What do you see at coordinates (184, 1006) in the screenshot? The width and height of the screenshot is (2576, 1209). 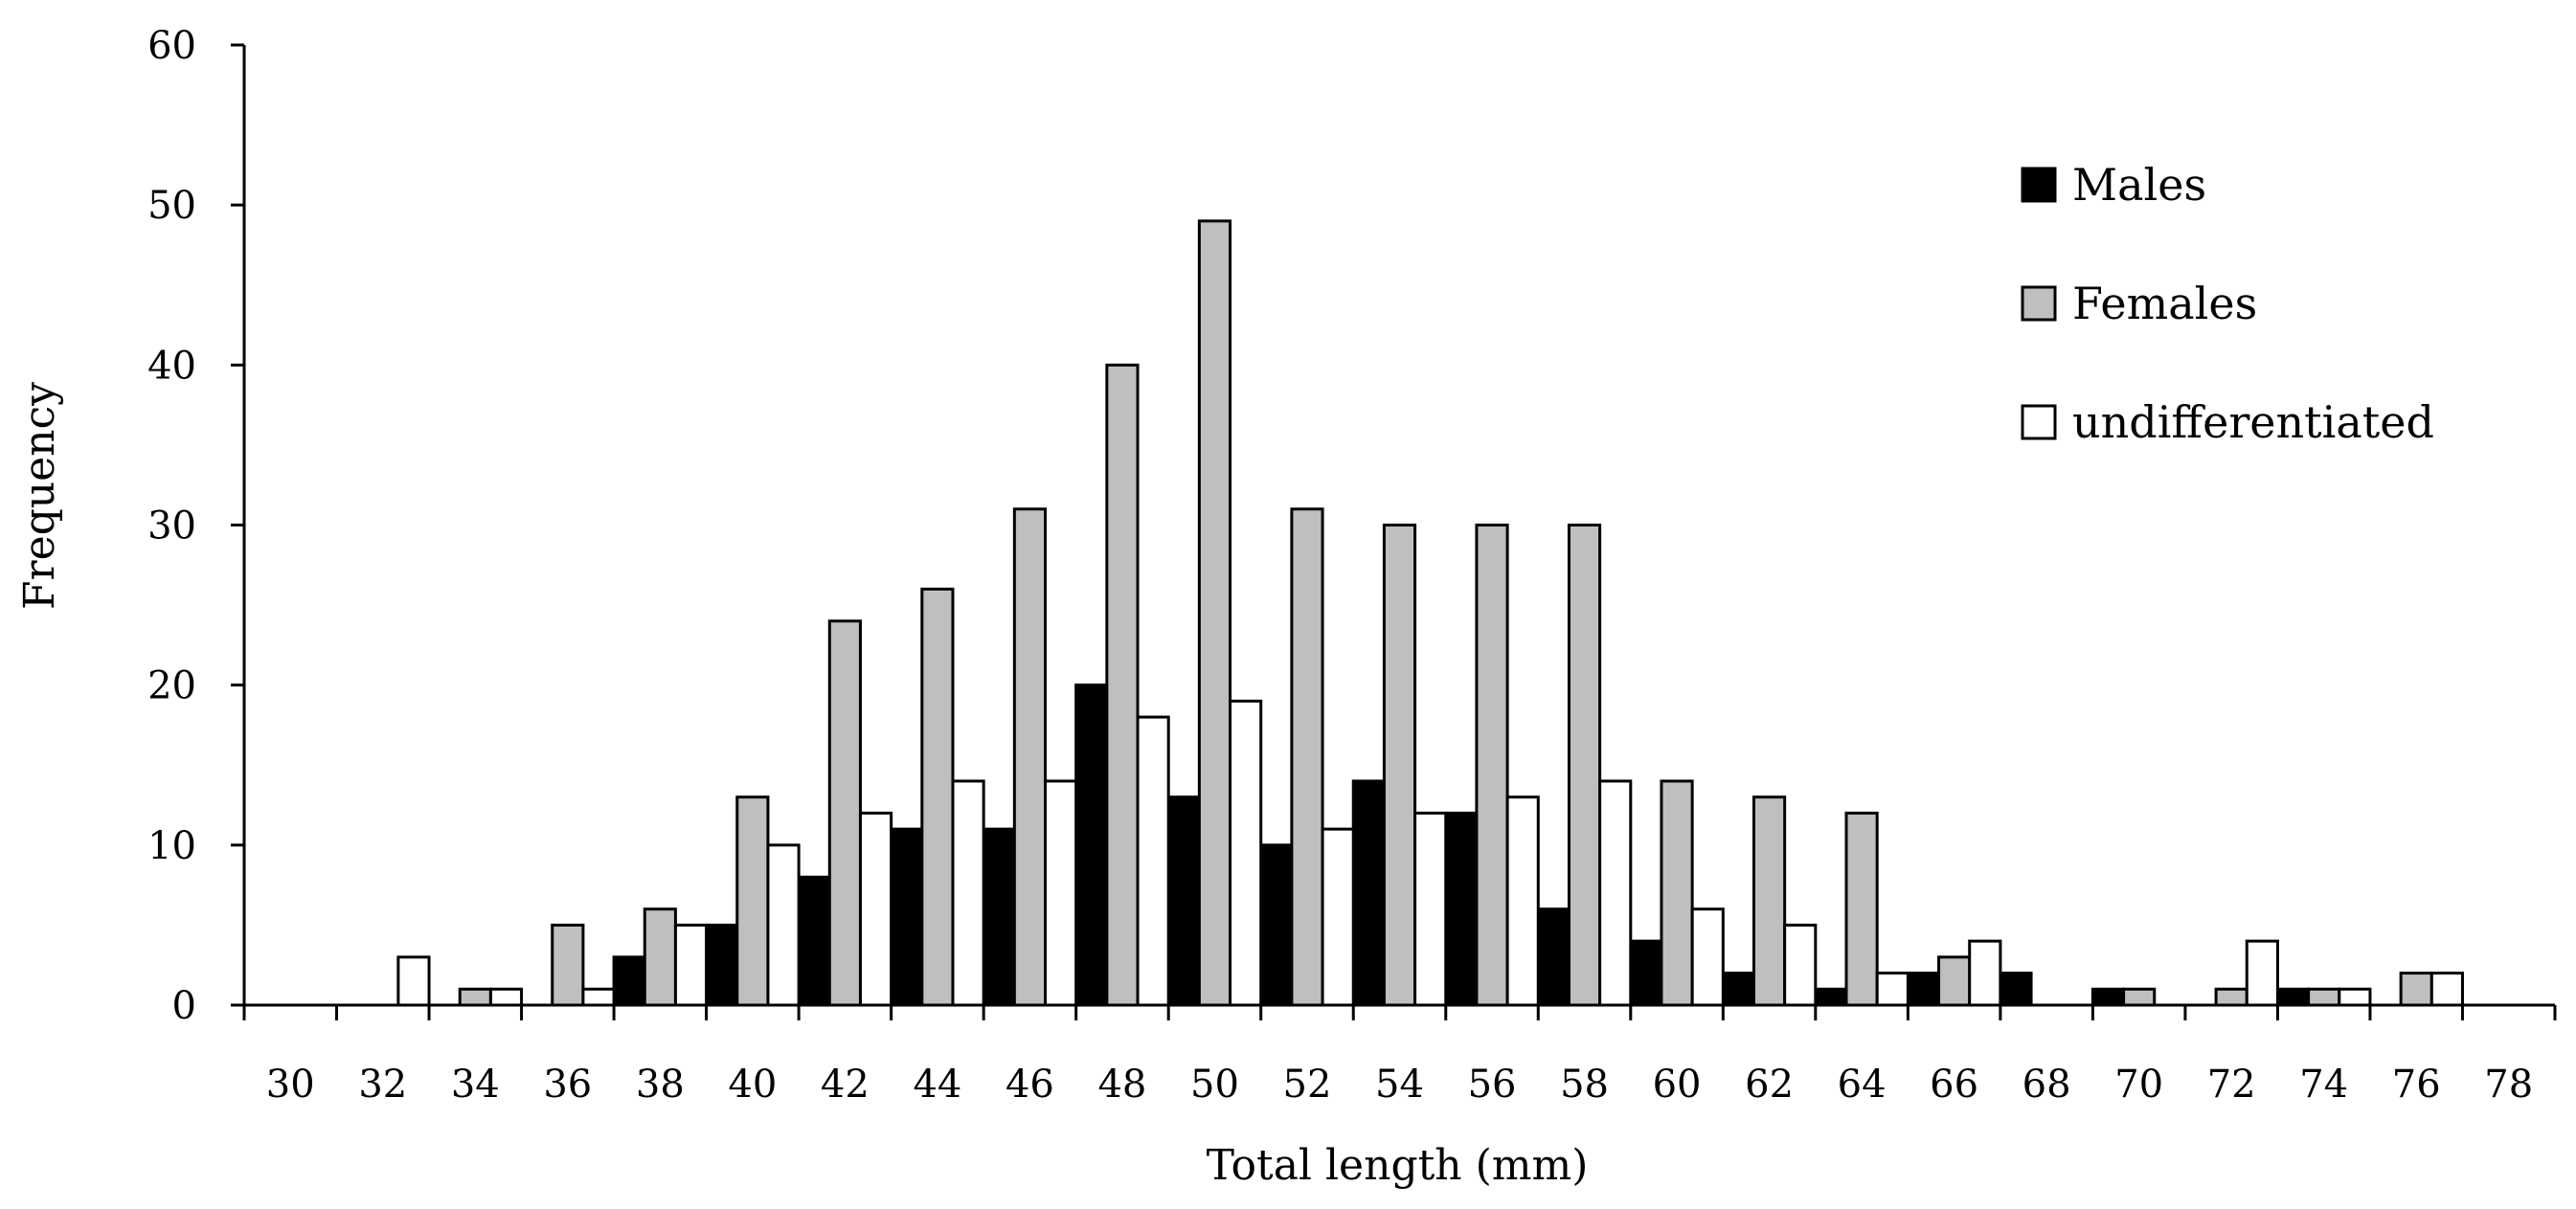 I see `y-tick-label: 0` at bounding box center [184, 1006].